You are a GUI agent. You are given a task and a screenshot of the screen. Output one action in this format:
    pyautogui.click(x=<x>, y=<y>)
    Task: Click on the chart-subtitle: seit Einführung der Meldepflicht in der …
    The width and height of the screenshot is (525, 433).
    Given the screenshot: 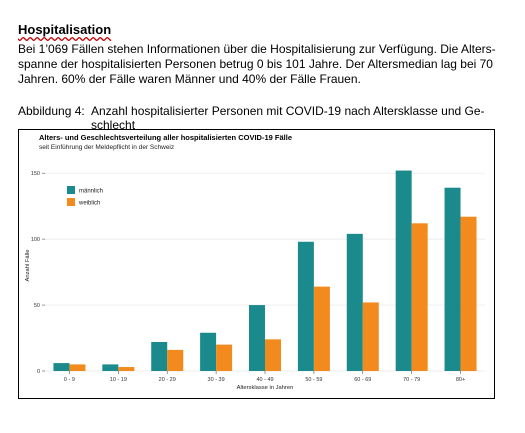 What is the action you would take?
    pyautogui.click(x=107, y=147)
    